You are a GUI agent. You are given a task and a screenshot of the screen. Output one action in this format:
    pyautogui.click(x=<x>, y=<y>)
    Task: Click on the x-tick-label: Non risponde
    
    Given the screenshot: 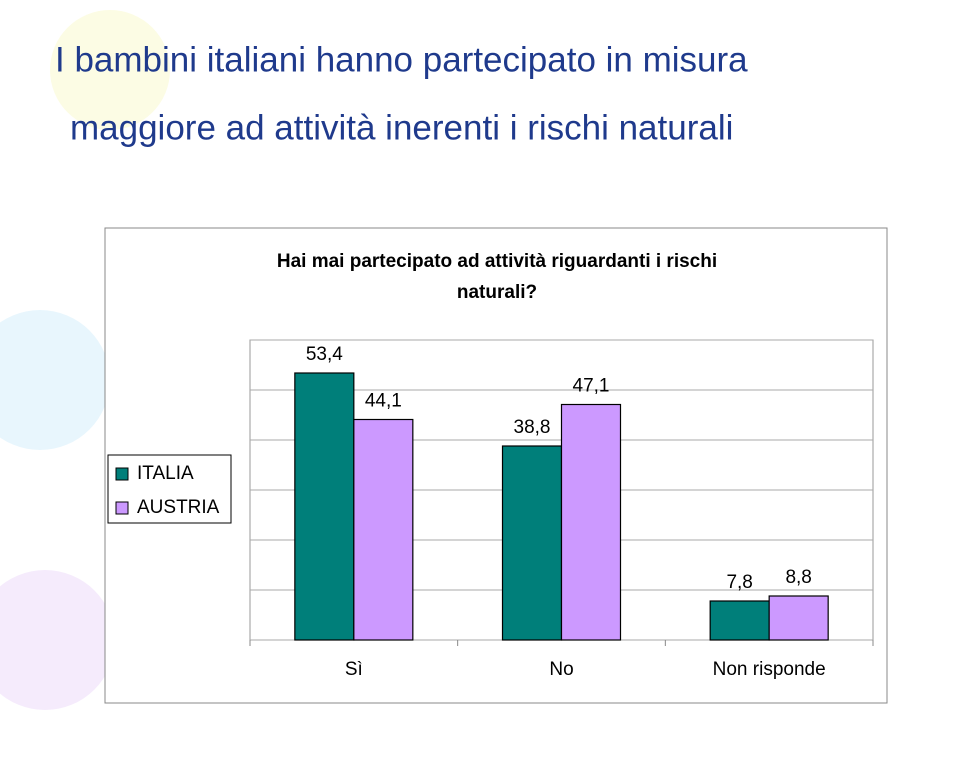 What is the action you would take?
    pyautogui.click(x=769, y=669)
    